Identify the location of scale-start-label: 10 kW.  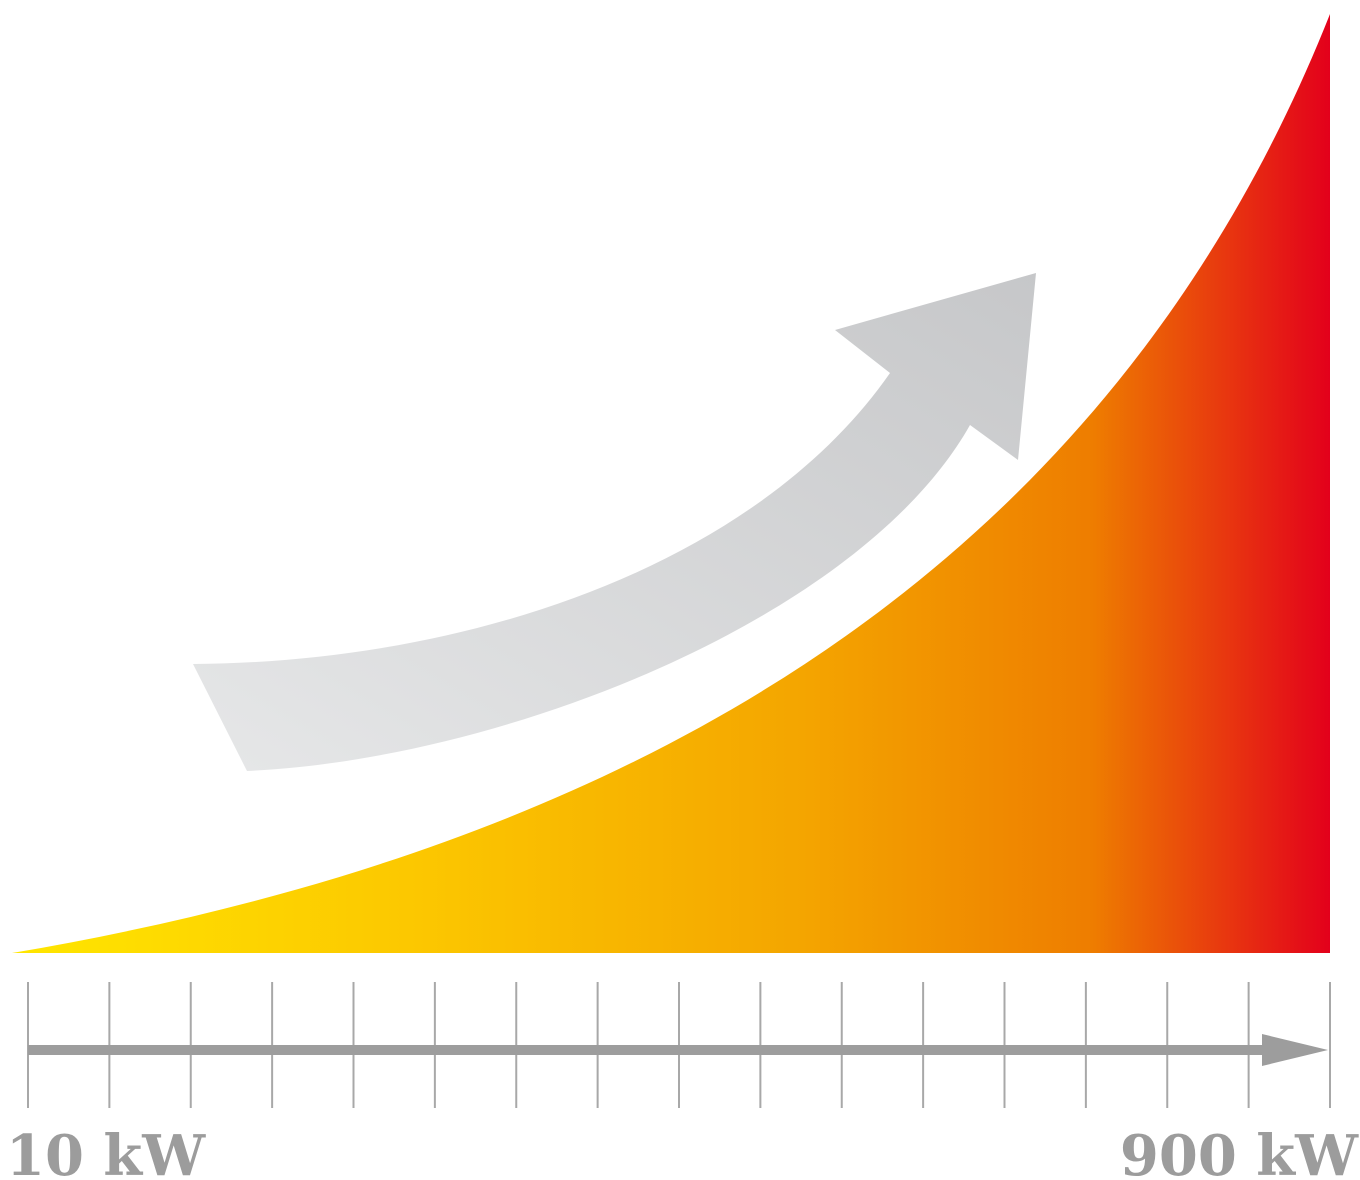
(106, 1151).